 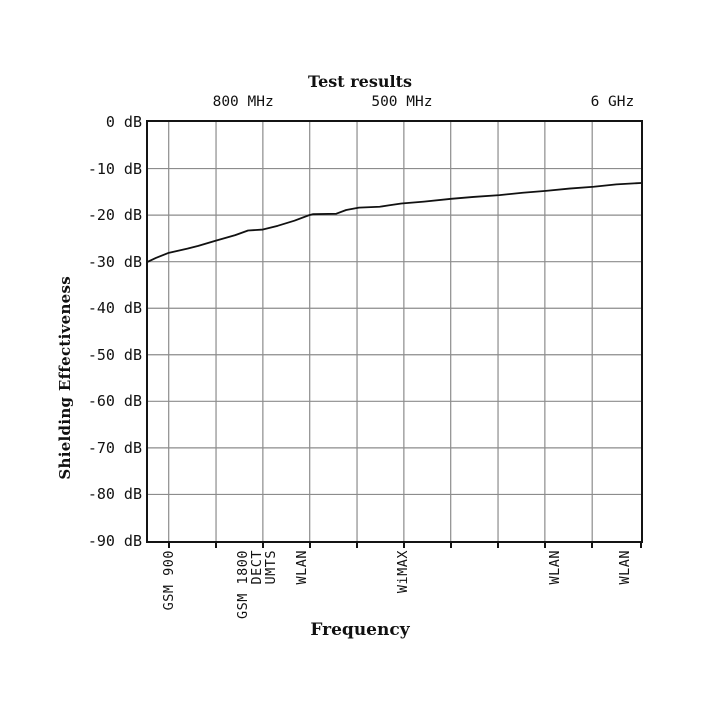 What do you see at coordinates (243, 102) in the screenshot?
I see `top-axis-label: 800 MHz` at bounding box center [243, 102].